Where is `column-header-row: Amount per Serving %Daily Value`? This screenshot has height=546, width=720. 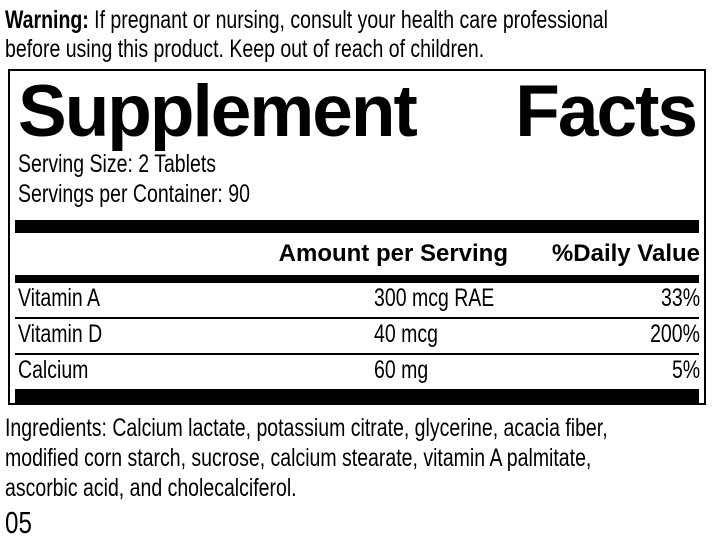 column-header-row: Amount per Serving %Daily Value is located at coordinates (357, 254).